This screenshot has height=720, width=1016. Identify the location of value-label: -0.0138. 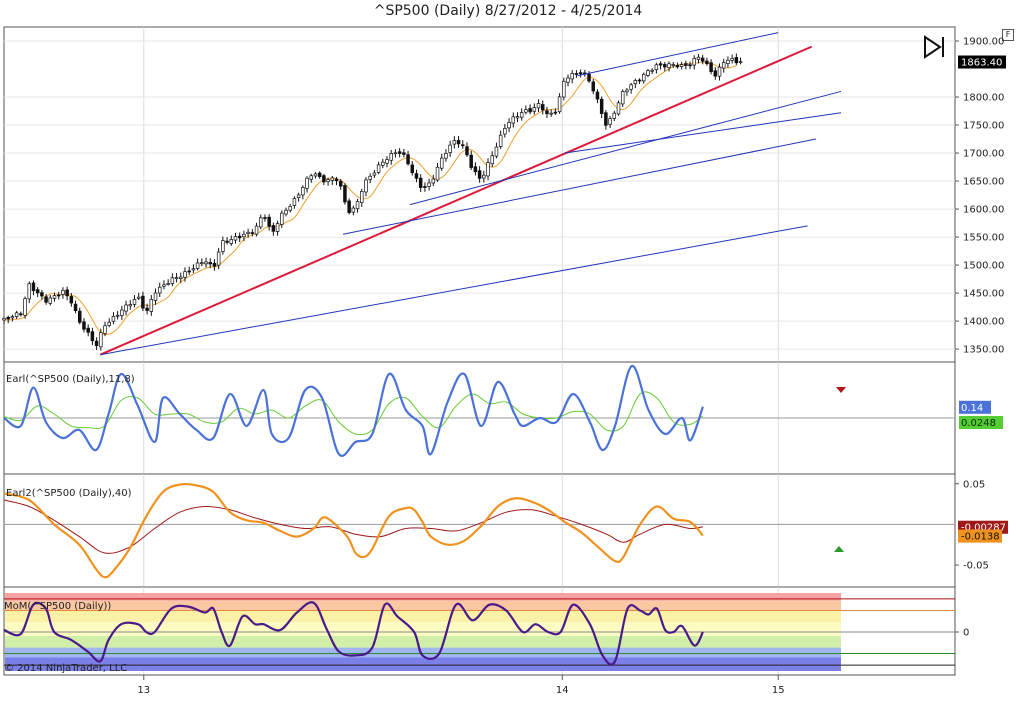
(980, 537).